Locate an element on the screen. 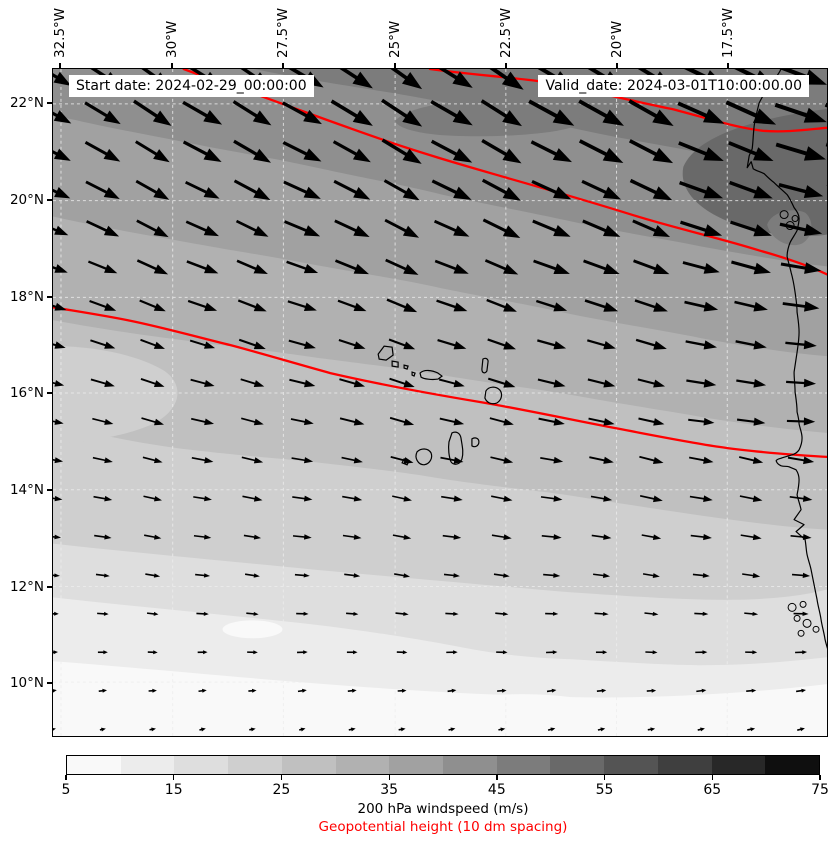 The height and width of the screenshot is (843, 837). colorbar-tick-label: 25 is located at coordinates (281, 790).